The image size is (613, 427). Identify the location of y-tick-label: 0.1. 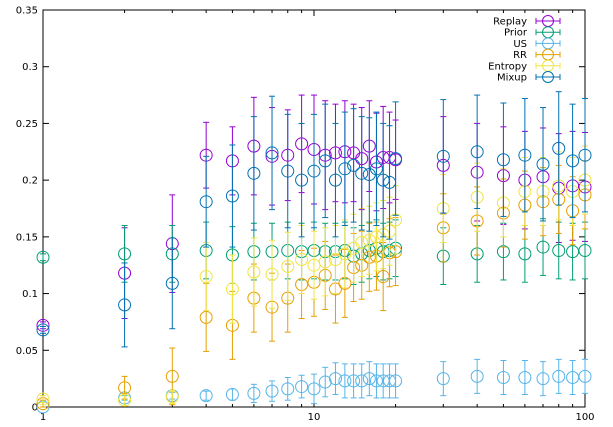
(30, 294).